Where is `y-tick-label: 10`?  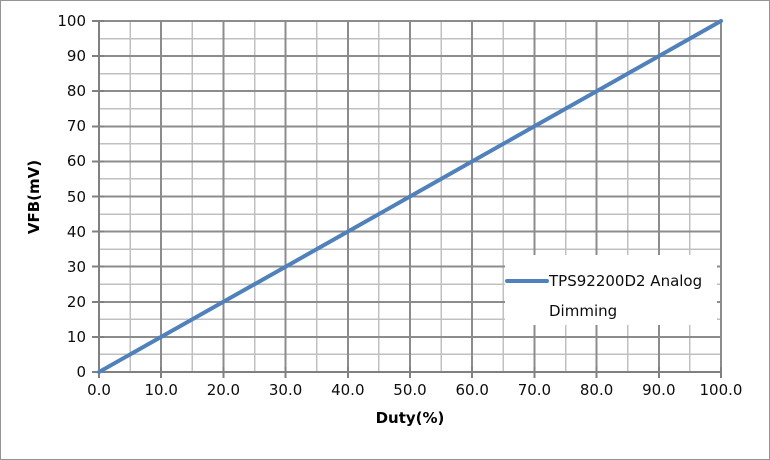
y-tick-label: 10 is located at coordinates (76, 336).